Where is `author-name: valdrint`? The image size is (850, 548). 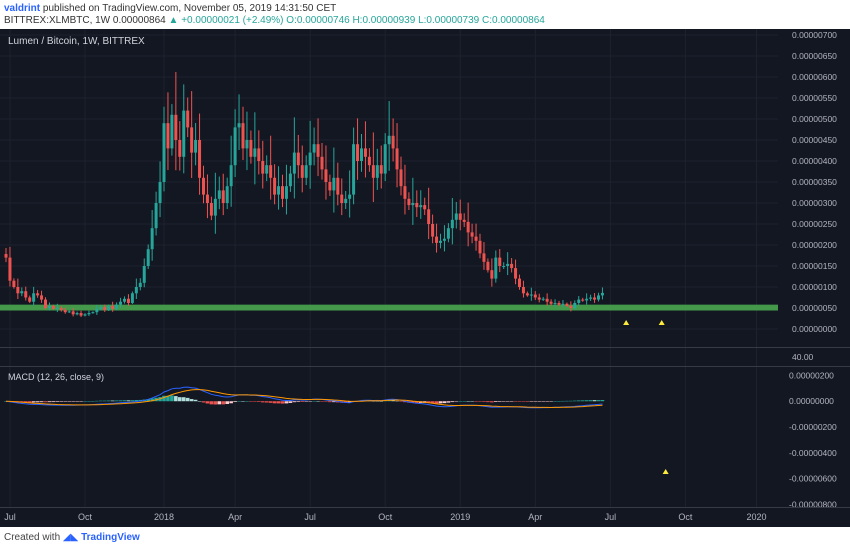
author-name: valdrint is located at coordinates (22, 8).